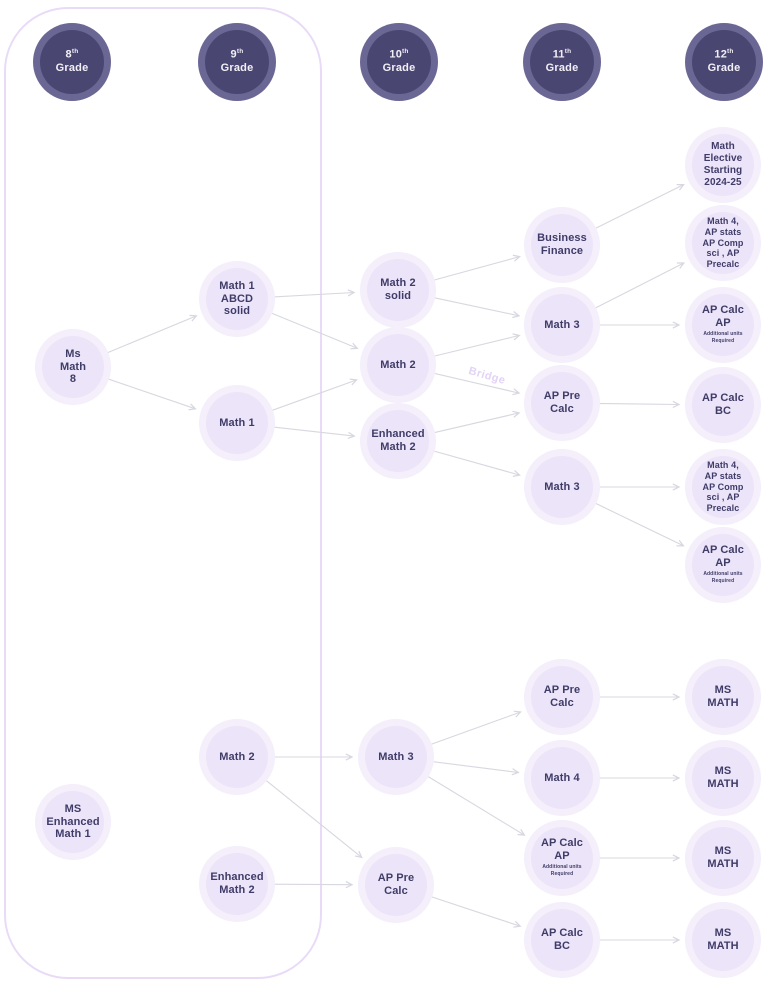 The height and width of the screenshot is (989, 768). I want to click on course-circle: MS Enhanced Math 1, so click(73, 822).